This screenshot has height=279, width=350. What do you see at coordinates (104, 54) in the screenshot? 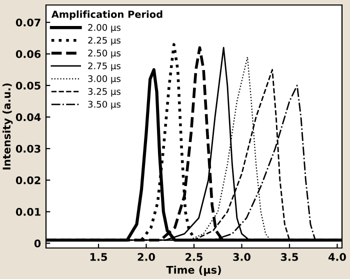
I see `legend-label: 2.50 µs` at bounding box center [104, 54].